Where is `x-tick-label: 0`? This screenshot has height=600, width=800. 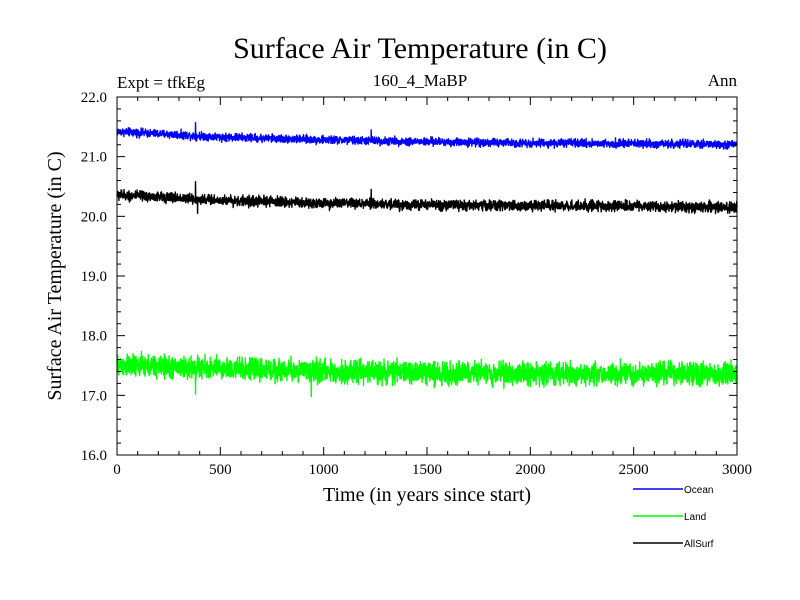 x-tick-label: 0 is located at coordinates (117, 470).